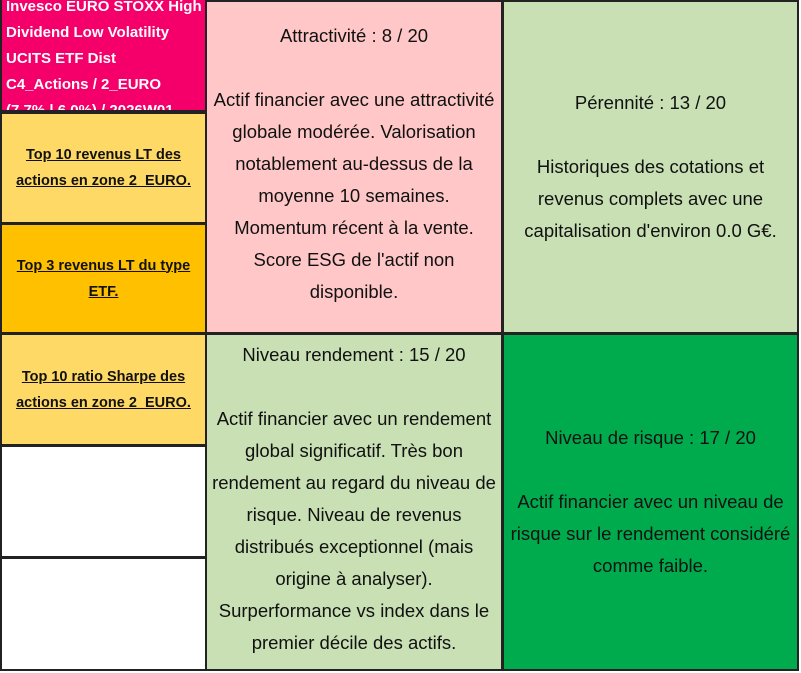 The height and width of the screenshot is (673, 801). I want to click on tag-top3-etf: Top 3 revenus LT du type ETF., so click(103, 278).